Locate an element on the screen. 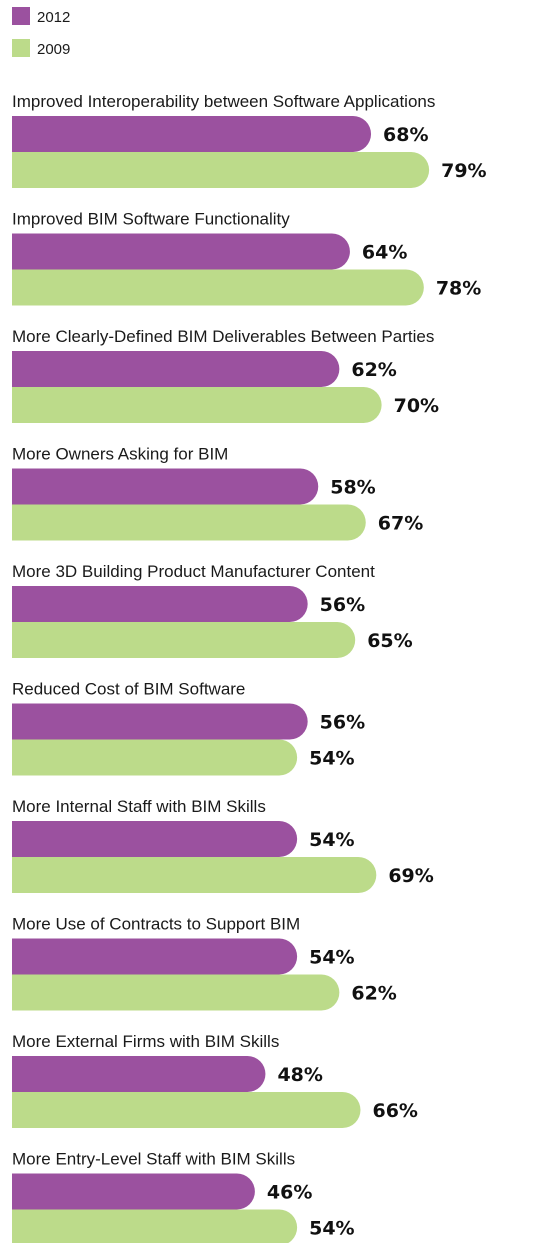 Image resolution: width=538 pixels, height=1243 pixels. value-label-2012: 64% is located at coordinates (384, 253).